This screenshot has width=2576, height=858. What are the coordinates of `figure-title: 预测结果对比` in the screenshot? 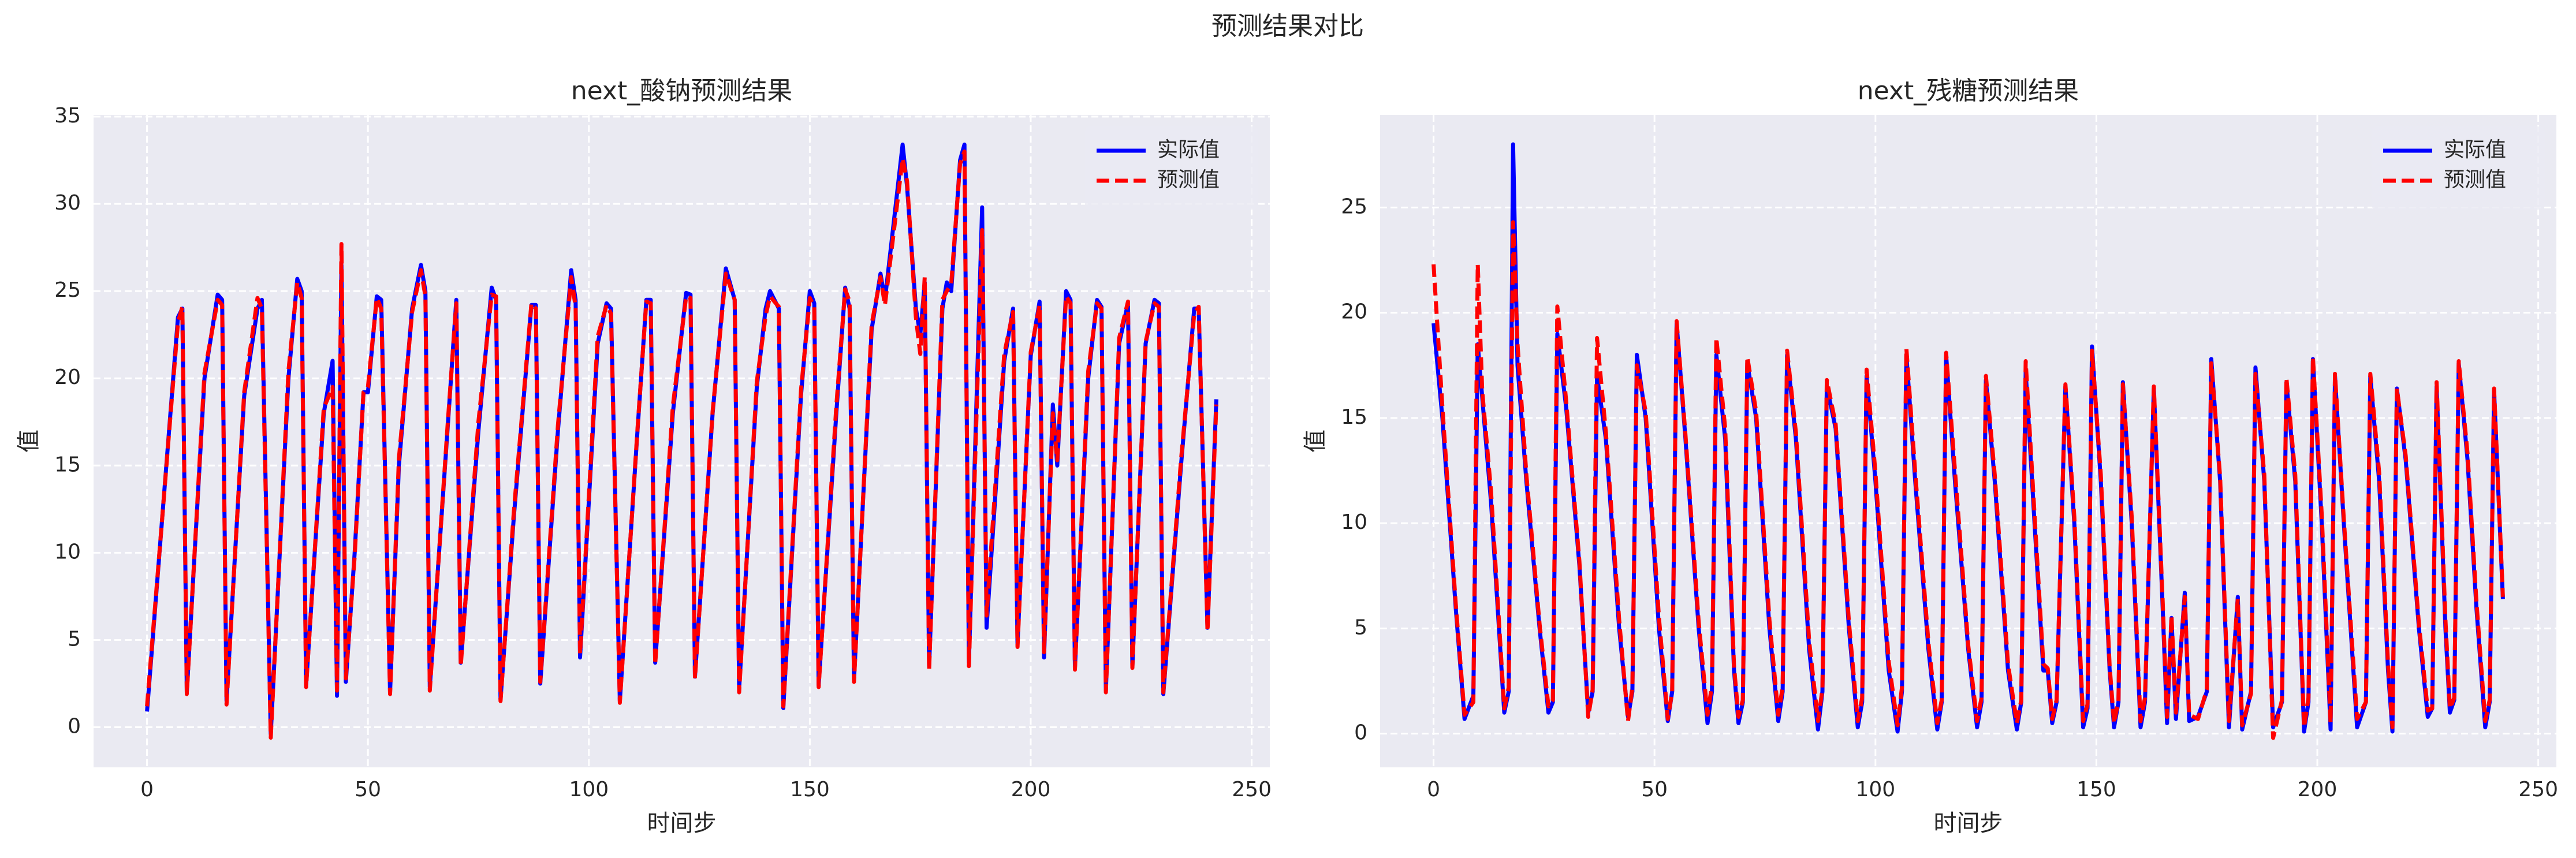 It's located at (1287, 26).